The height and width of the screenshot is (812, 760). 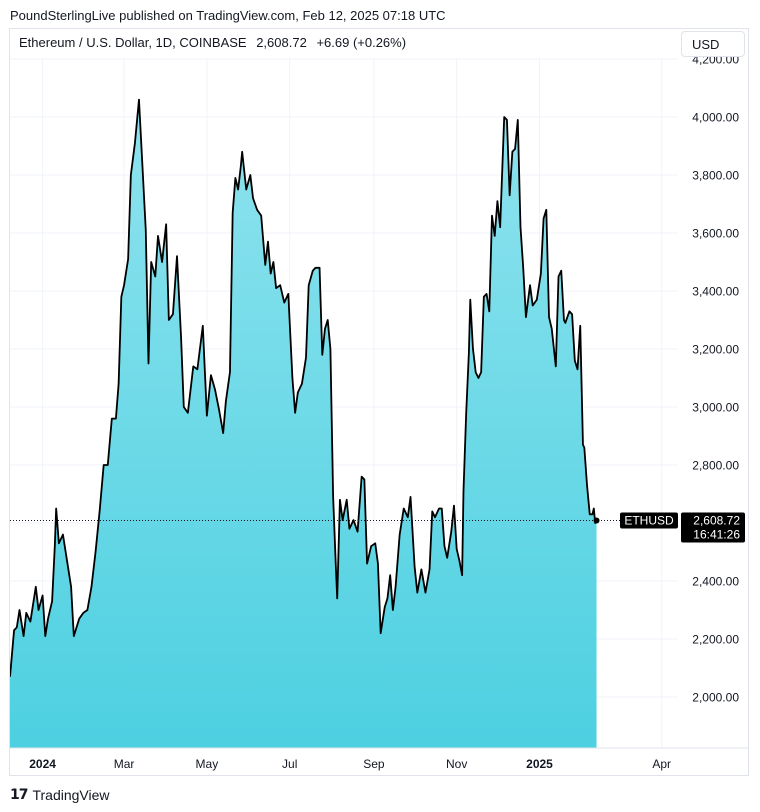 I want to click on y-tick-label: 2,400.00, so click(x=715, y=582).